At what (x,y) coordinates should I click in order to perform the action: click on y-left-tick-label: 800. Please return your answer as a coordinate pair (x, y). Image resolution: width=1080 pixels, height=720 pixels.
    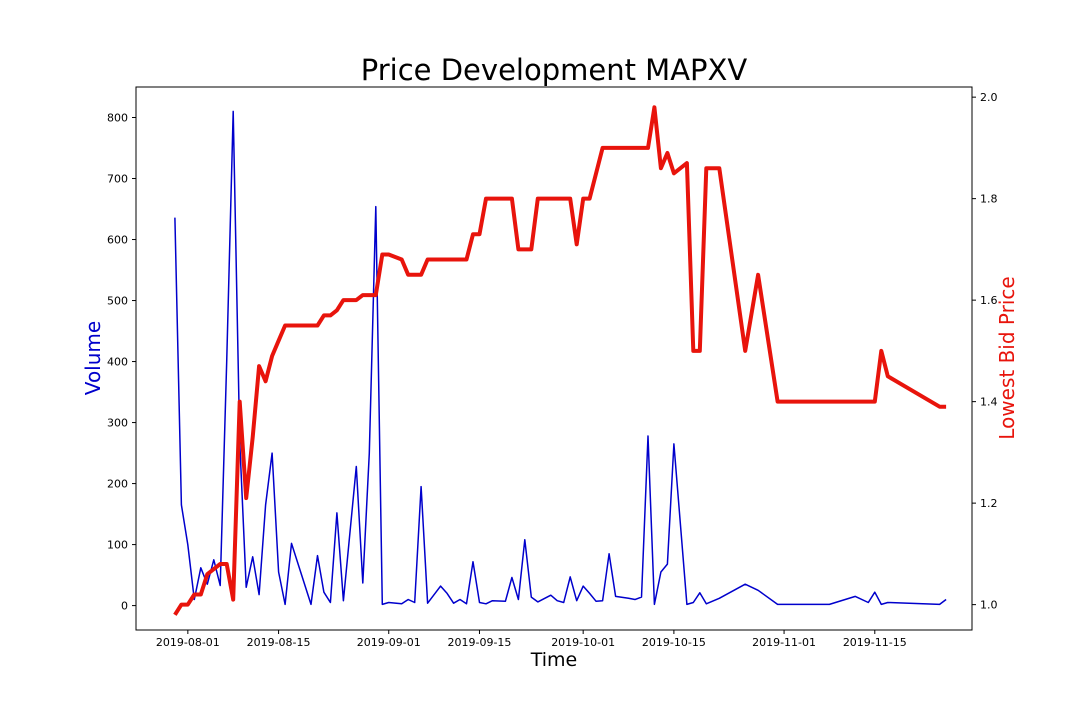
    Looking at the image, I should click on (117, 118).